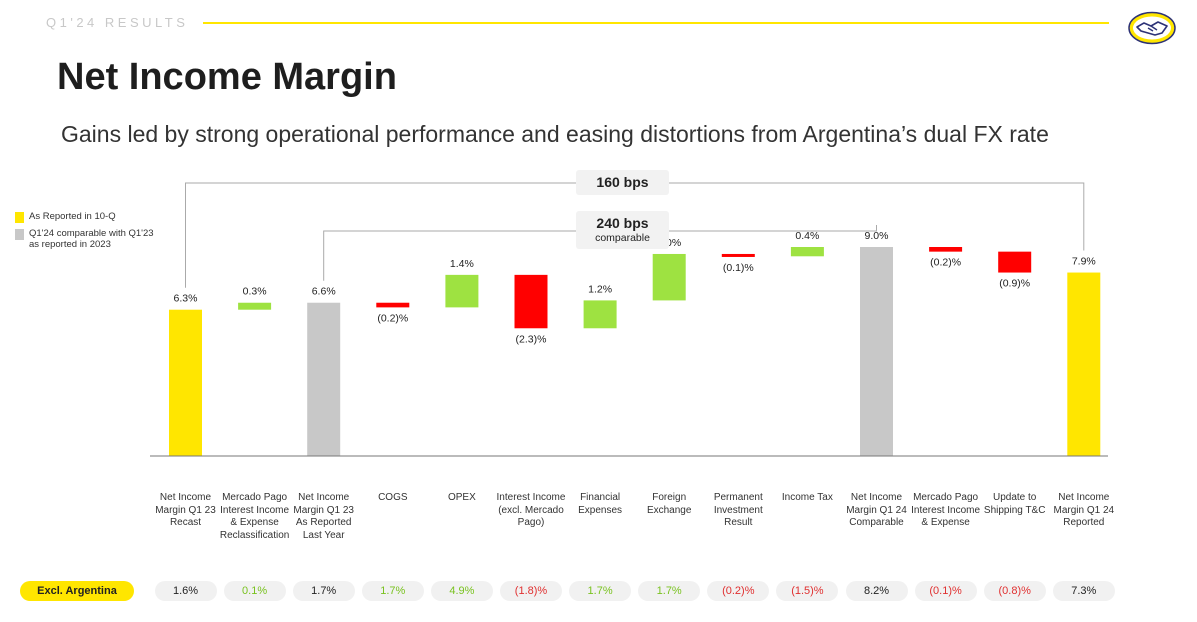 This screenshot has height=622, width=1197. Describe the element at coordinates (462, 264) in the screenshot. I see `value-label-4: 1.4%` at that location.